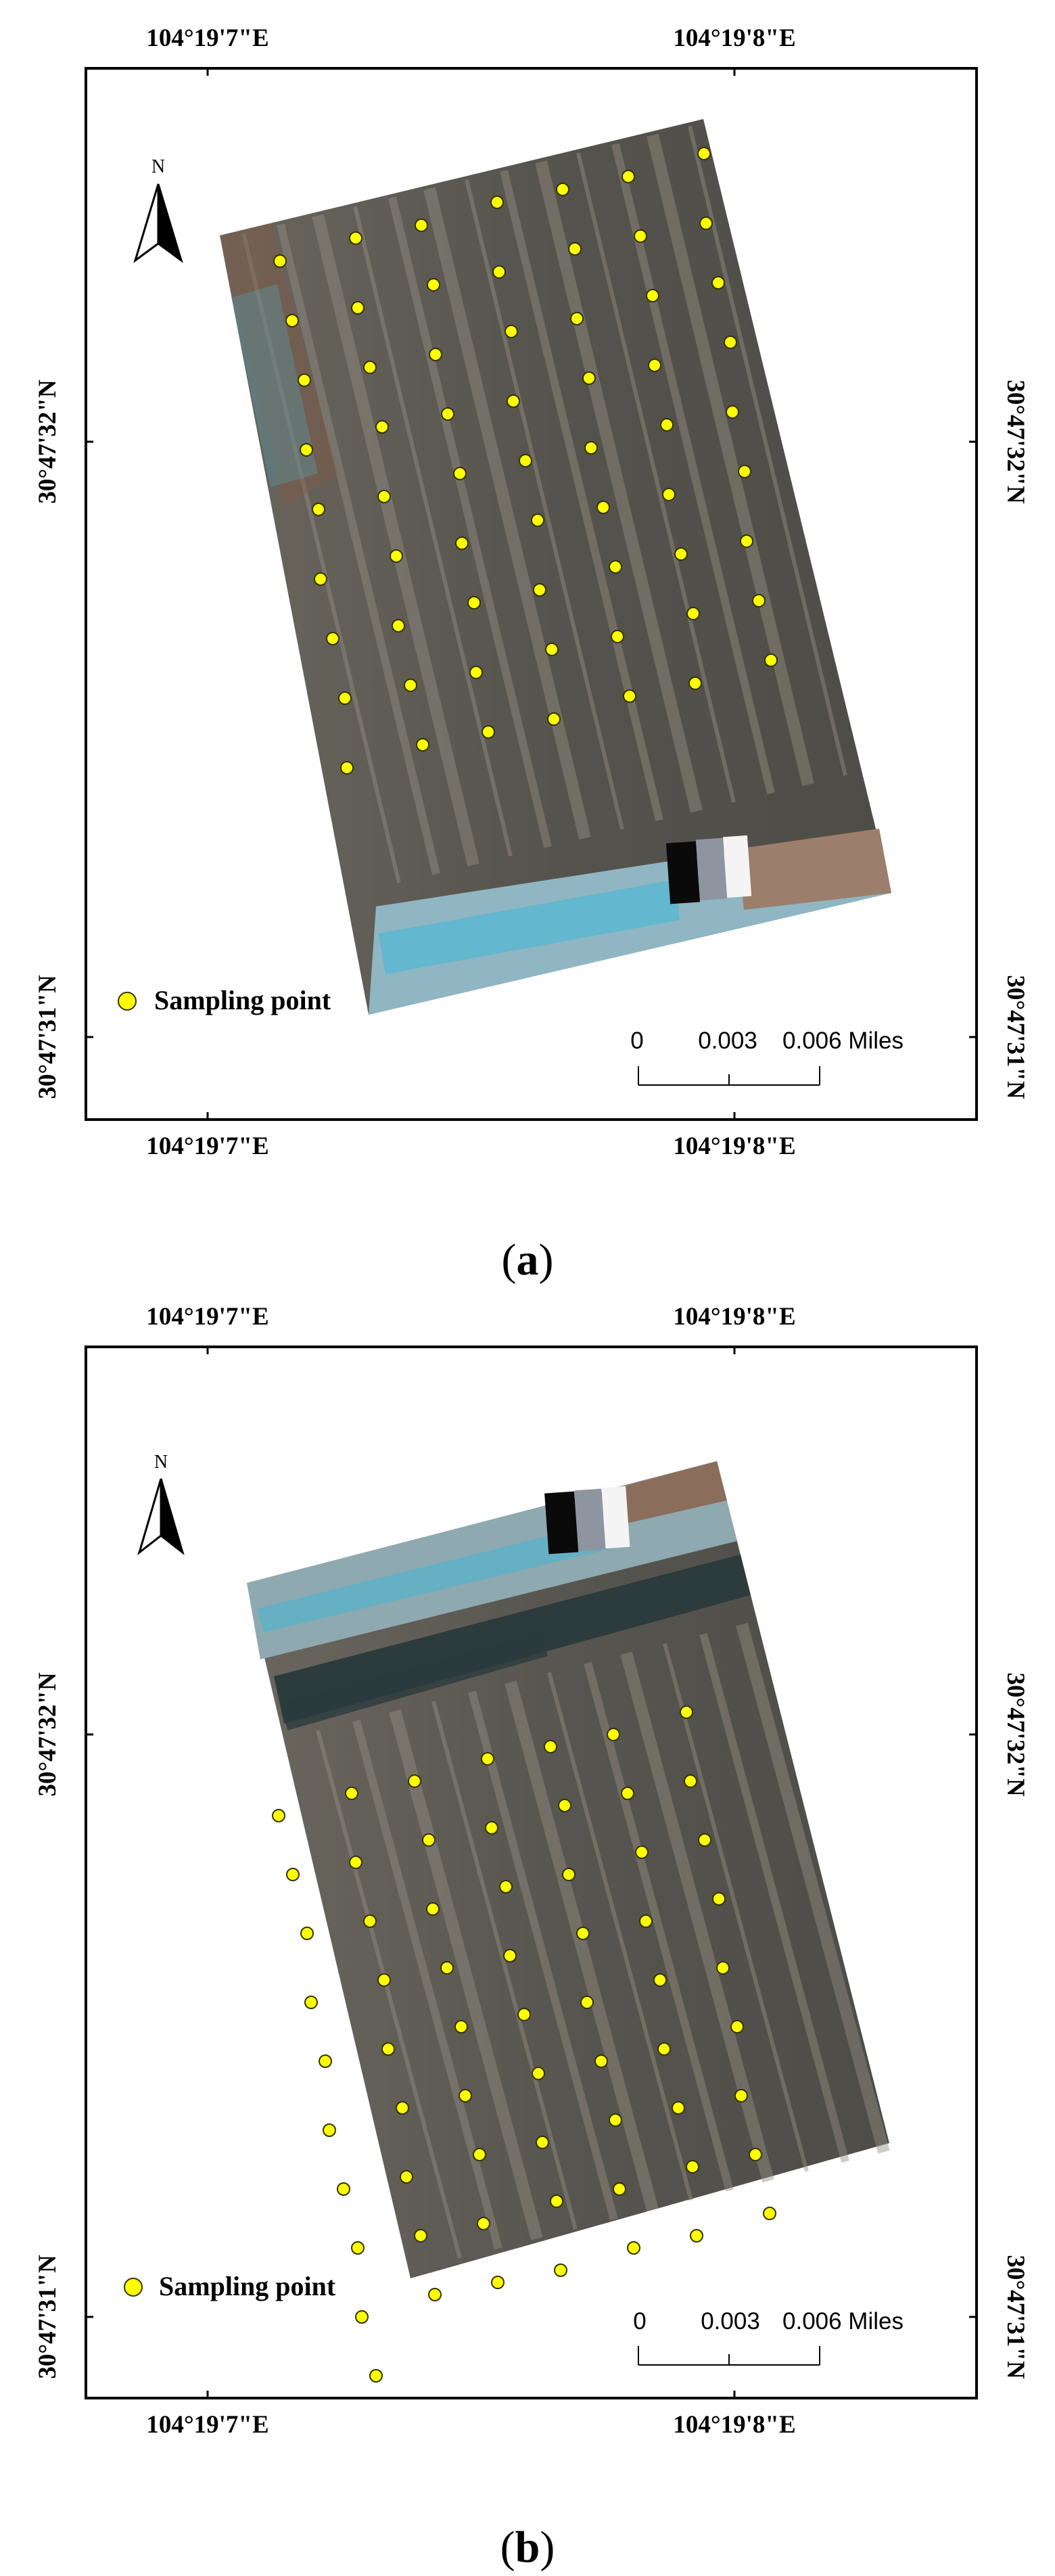  What do you see at coordinates (133, 2287) in the screenshot?
I see `legend-point-icon` at bounding box center [133, 2287].